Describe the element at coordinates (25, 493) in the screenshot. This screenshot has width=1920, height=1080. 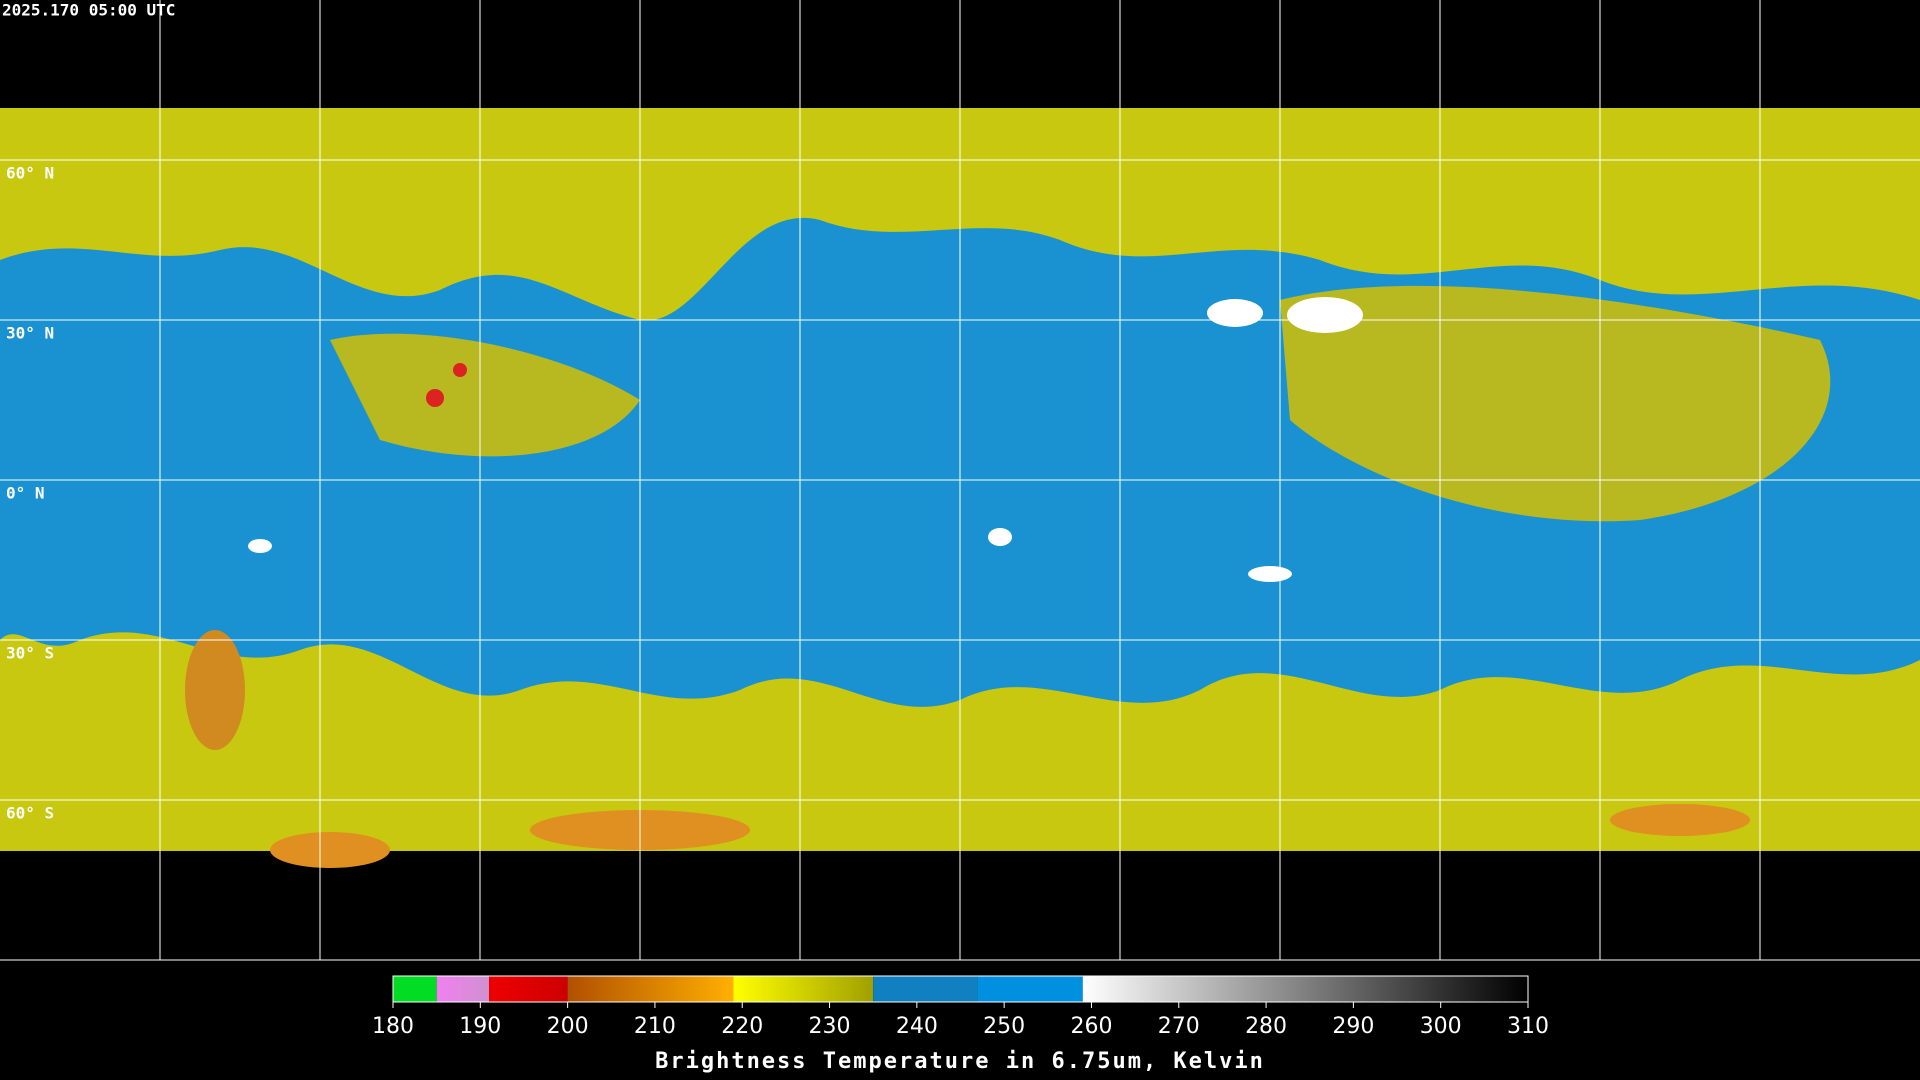
I see `lat-label: 0° N` at that location.